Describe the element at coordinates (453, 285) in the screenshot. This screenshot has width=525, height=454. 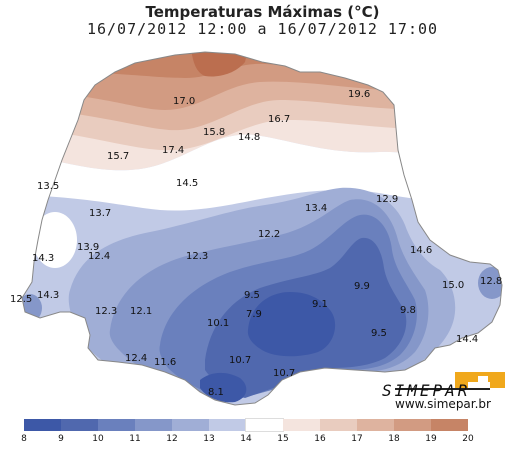
I see `station-label: 15.0` at that location.